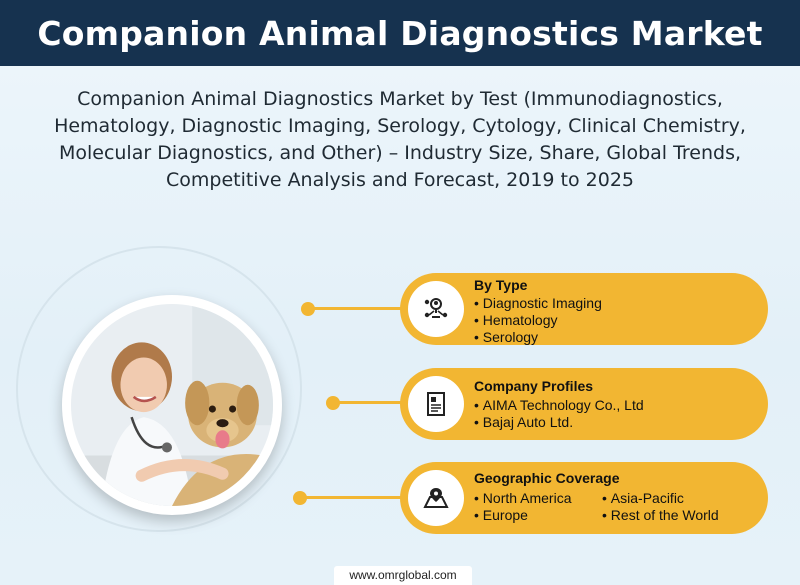 The width and height of the screenshot is (800, 585). I want to click on document-icon, so click(436, 404).